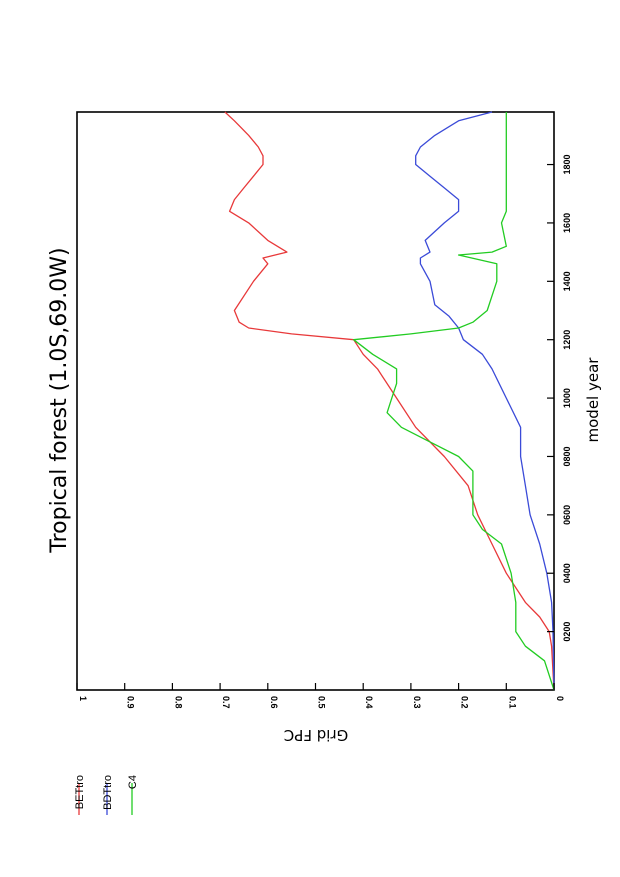 This screenshot has width=620, height=877. Describe the element at coordinates (369, 702) in the screenshot. I see `y-tick-label: 0.4` at that location.